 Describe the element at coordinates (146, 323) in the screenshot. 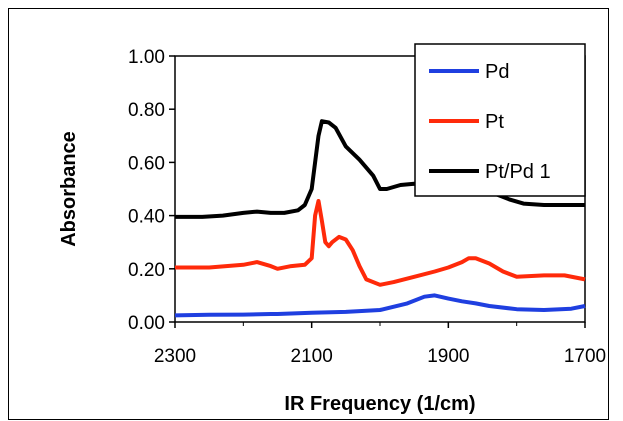

I see `y-tick-label: 0.00` at that location.